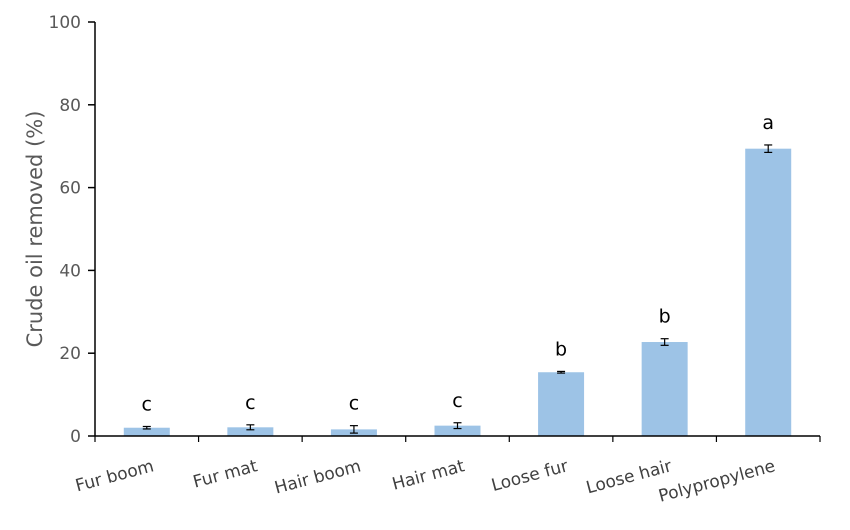 This screenshot has width=850, height=530. Describe the element at coordinates (75, 437) in the screenshot. I see `y-tick-label: 0` at that location.